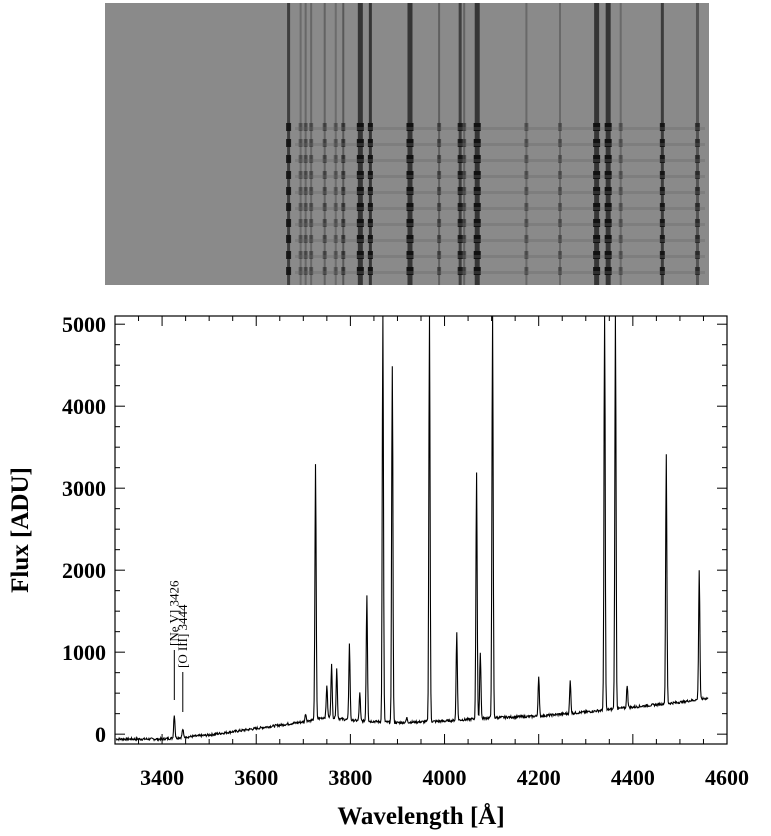 The image size is (771, 836). Describe the element at coordinates (20, 530) in the screenshot. I see `y-axis-title: Flux [ADU]` at that location.